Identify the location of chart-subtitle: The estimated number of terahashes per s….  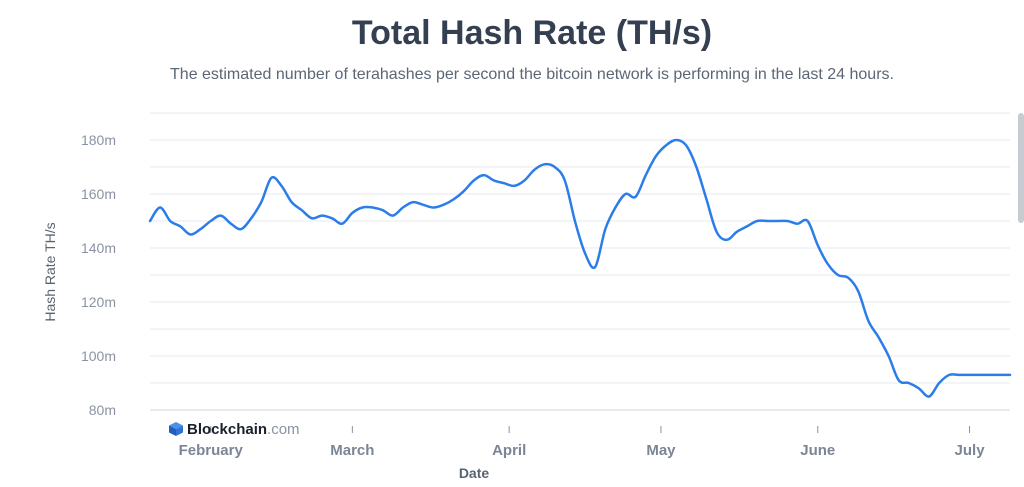
(532, 74).